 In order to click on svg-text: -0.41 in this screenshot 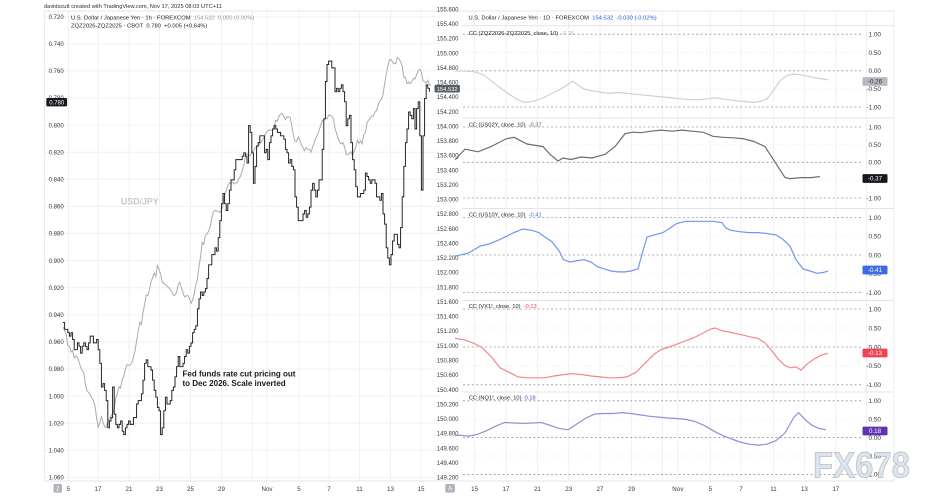, I will do `click(875, 270)`.